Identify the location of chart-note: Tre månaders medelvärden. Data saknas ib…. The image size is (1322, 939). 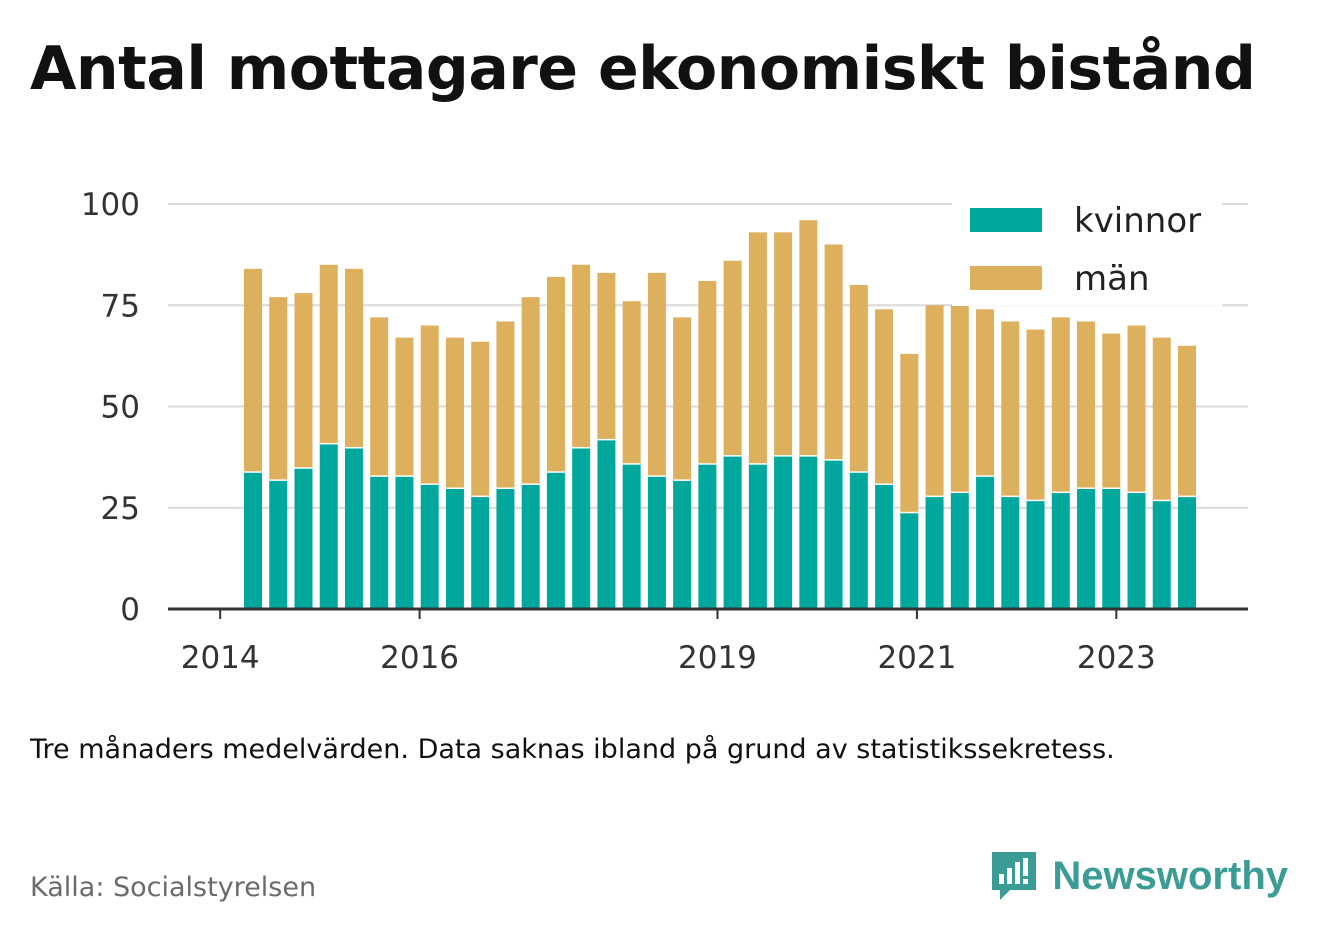
(572, 749).